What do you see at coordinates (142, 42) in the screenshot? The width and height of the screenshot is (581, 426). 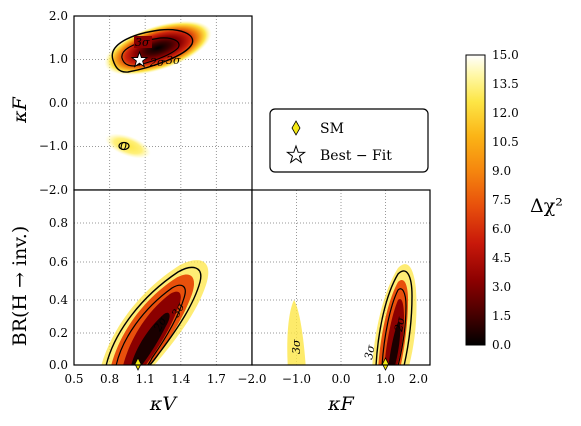 I see `contour-label-3sigma: 3σ` at bounding box center [142, 42].